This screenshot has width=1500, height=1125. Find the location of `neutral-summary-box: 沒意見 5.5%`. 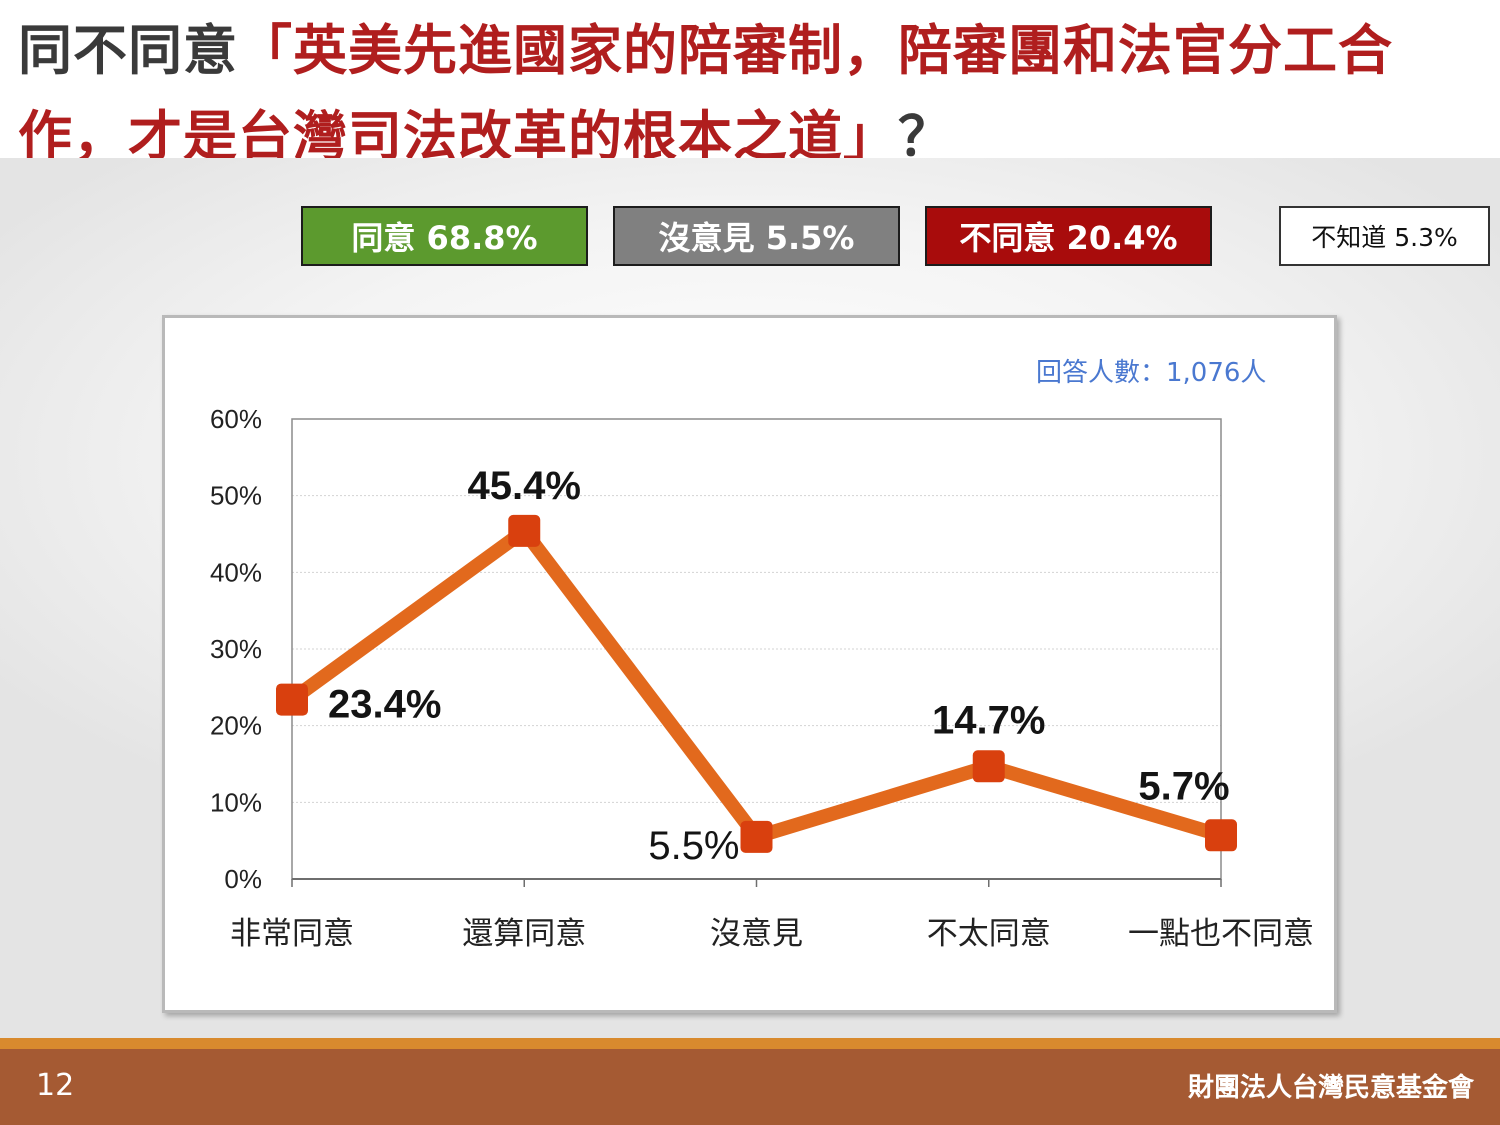

neutral-summary-box: 沒意見 5.5% is located at coordinates (756, 236).